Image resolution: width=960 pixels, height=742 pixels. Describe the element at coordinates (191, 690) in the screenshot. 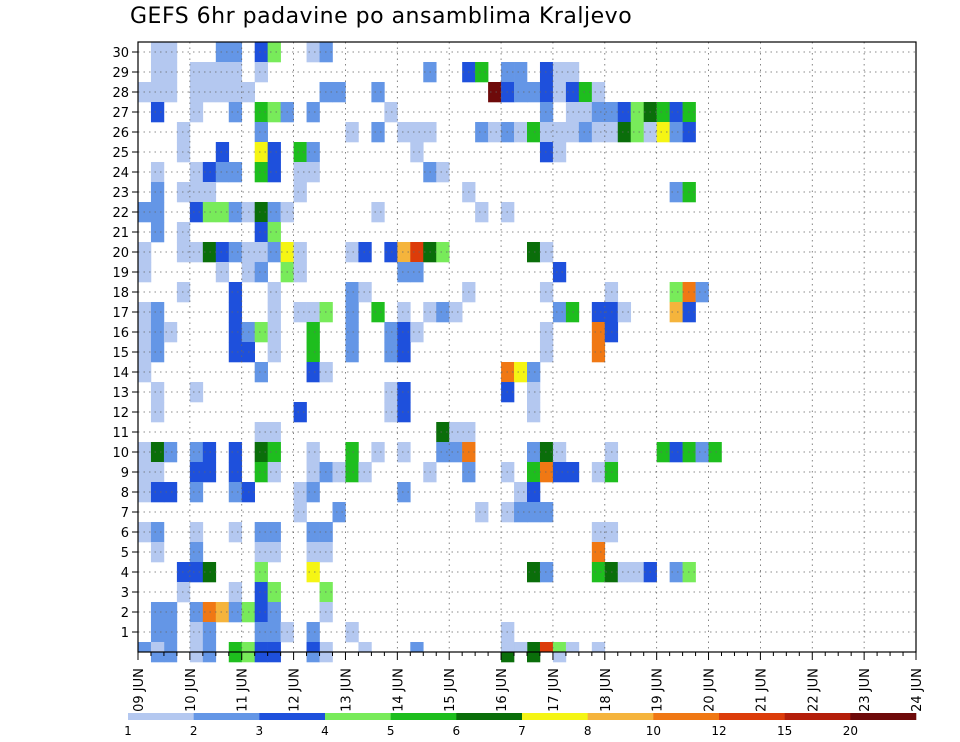

I see `x-tick-label: 10 JUN` at that location.